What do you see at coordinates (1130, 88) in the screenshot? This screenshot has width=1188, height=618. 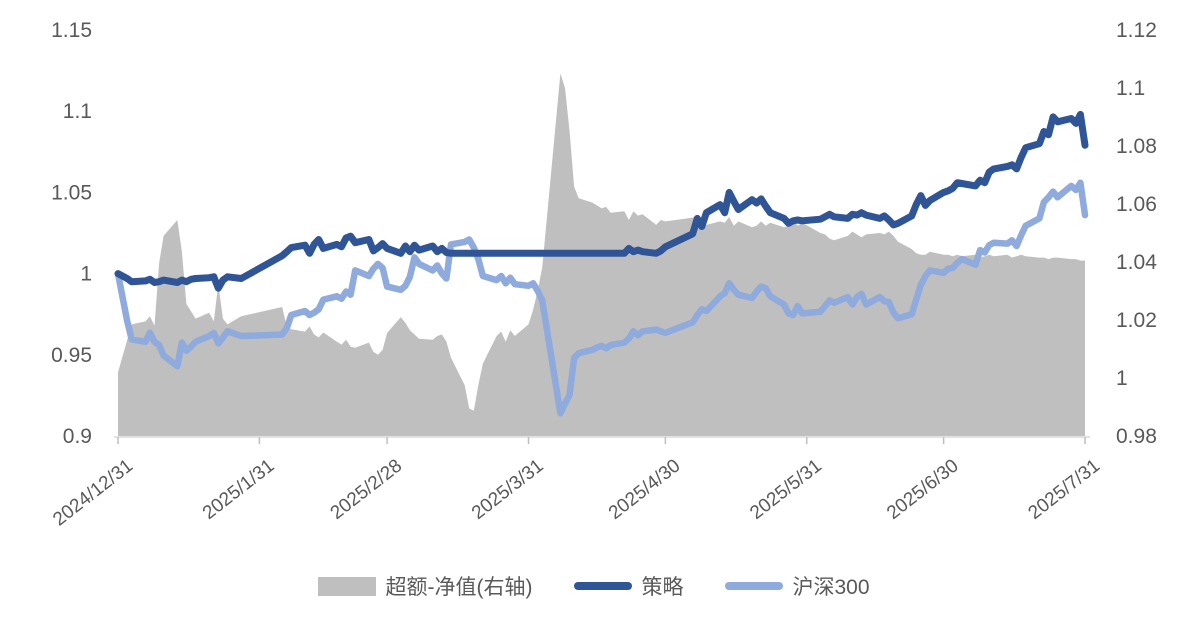 I see `right-axis-tick-label: 1.1` at bounding box center [1130, 88].